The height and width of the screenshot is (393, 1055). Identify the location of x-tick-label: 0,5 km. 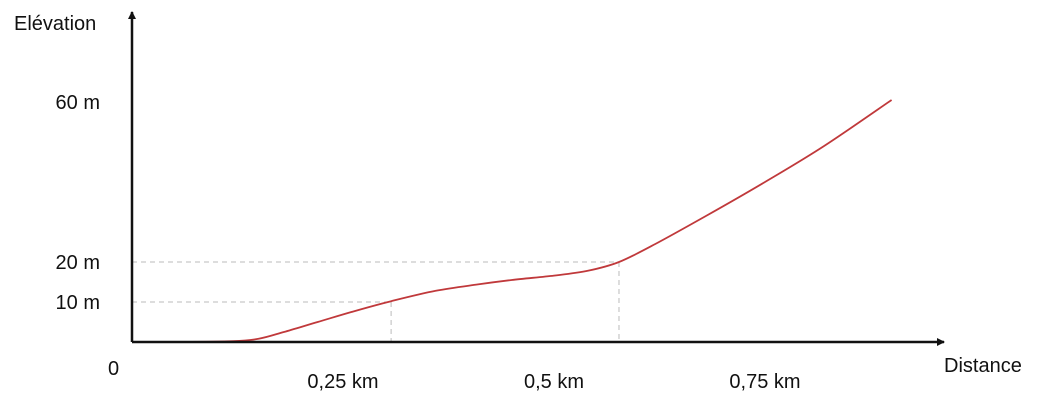
(554, 382).